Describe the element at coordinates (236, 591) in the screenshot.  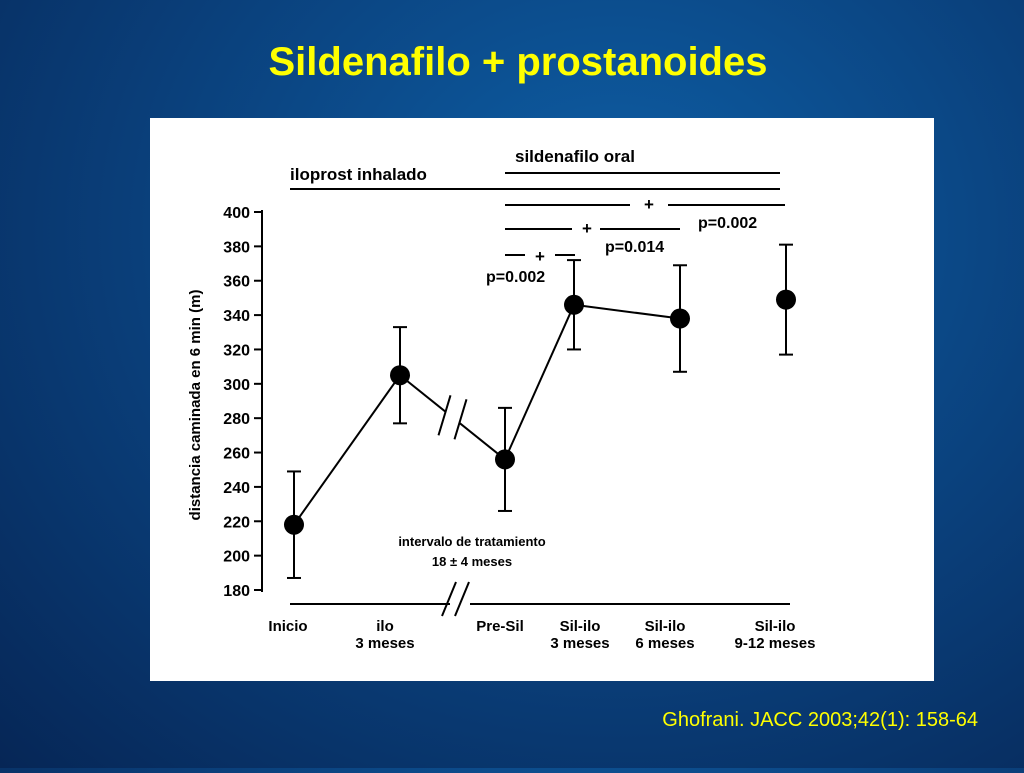
I see `y-tick-label: 180` at that location.